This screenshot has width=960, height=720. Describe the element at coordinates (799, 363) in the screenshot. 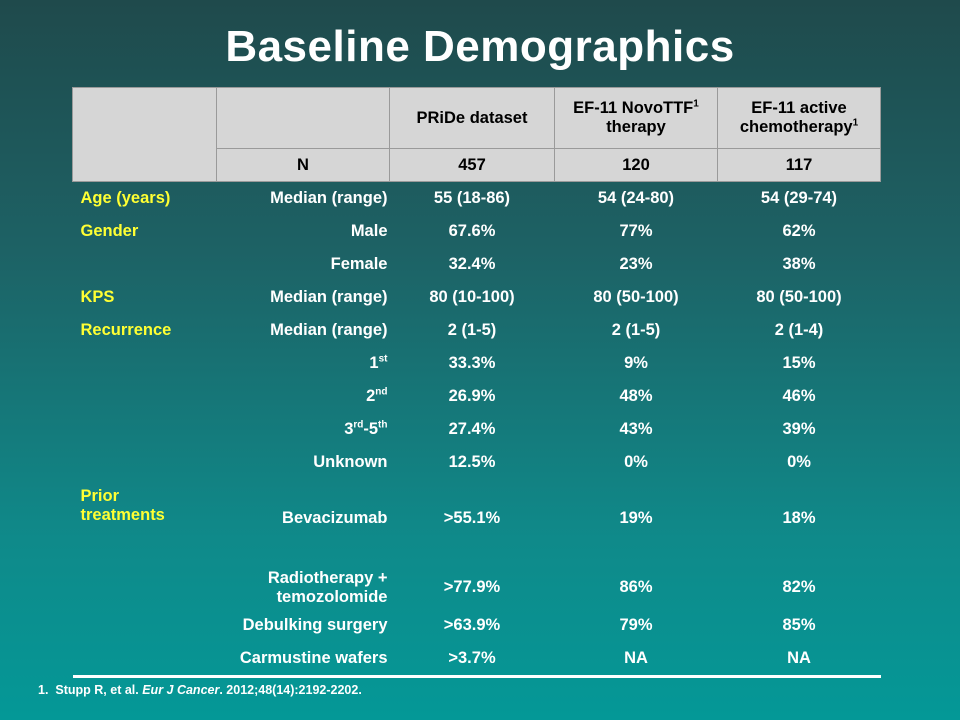

I see `cell-chemo: 15%` at that location.